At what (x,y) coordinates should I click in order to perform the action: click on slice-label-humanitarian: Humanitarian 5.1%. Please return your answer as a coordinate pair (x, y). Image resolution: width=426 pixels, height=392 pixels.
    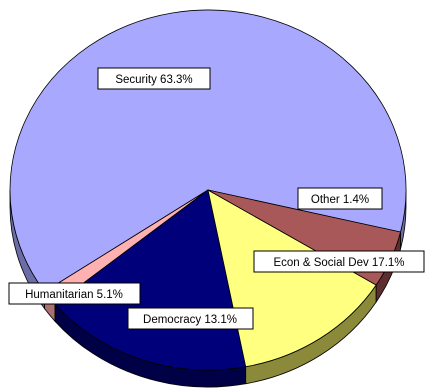
    Looking at the image, I should click on (74, 293).